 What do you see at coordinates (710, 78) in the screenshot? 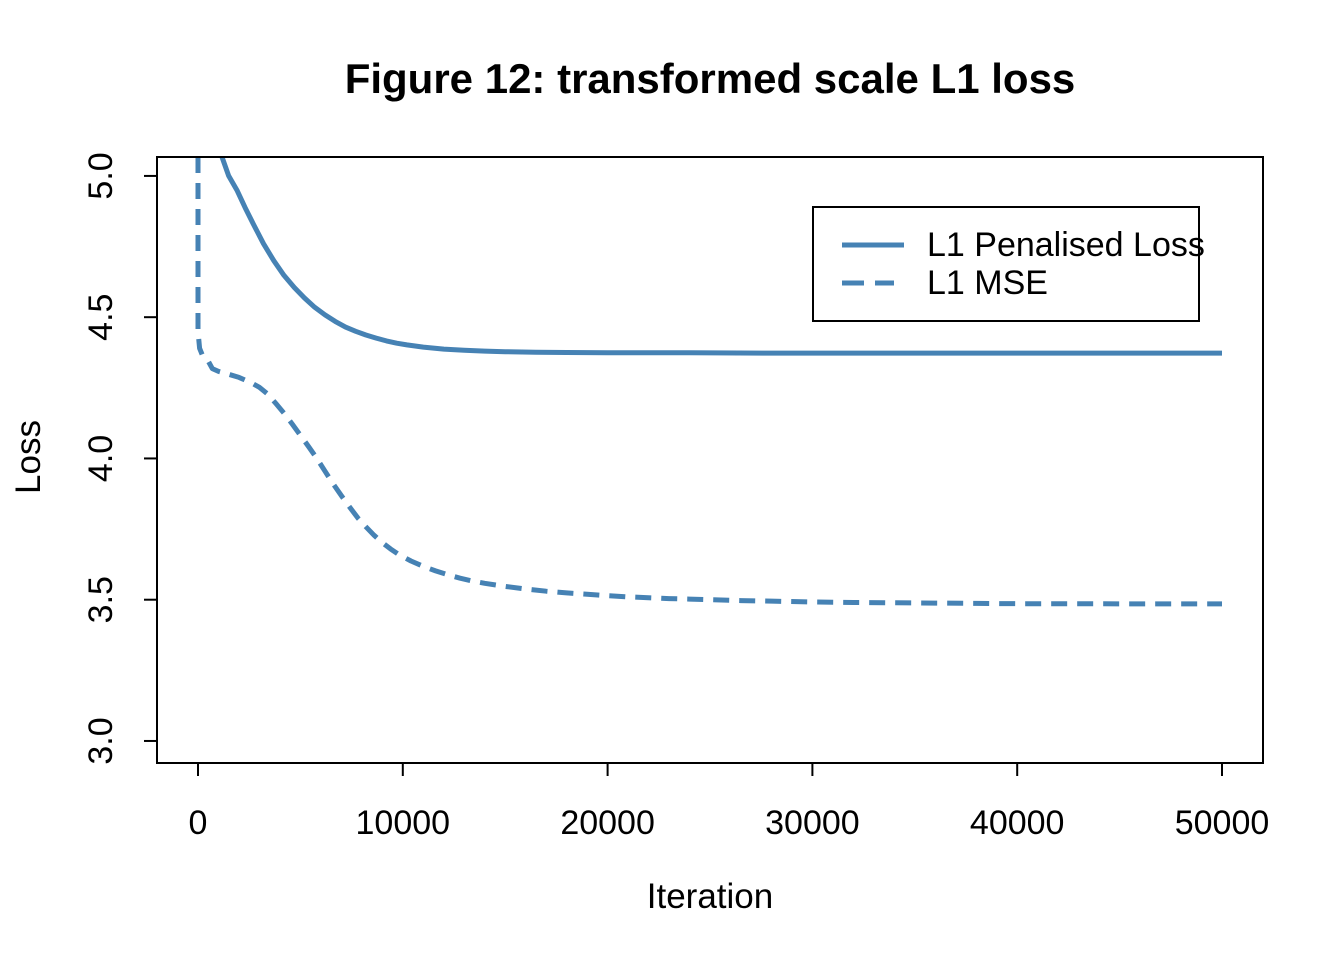
I see `chart-title: Figure 12: transformed scale L1 loss` at bounding box center [710, 78].